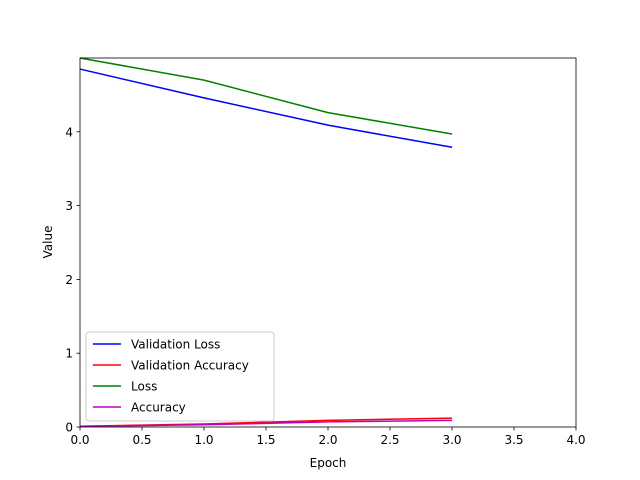 The width and height of the screenshot is (640, 480). Describe the element at coordinates (69, 428) in the screenshot. I see `y-tick-label-0: 0` at that location.